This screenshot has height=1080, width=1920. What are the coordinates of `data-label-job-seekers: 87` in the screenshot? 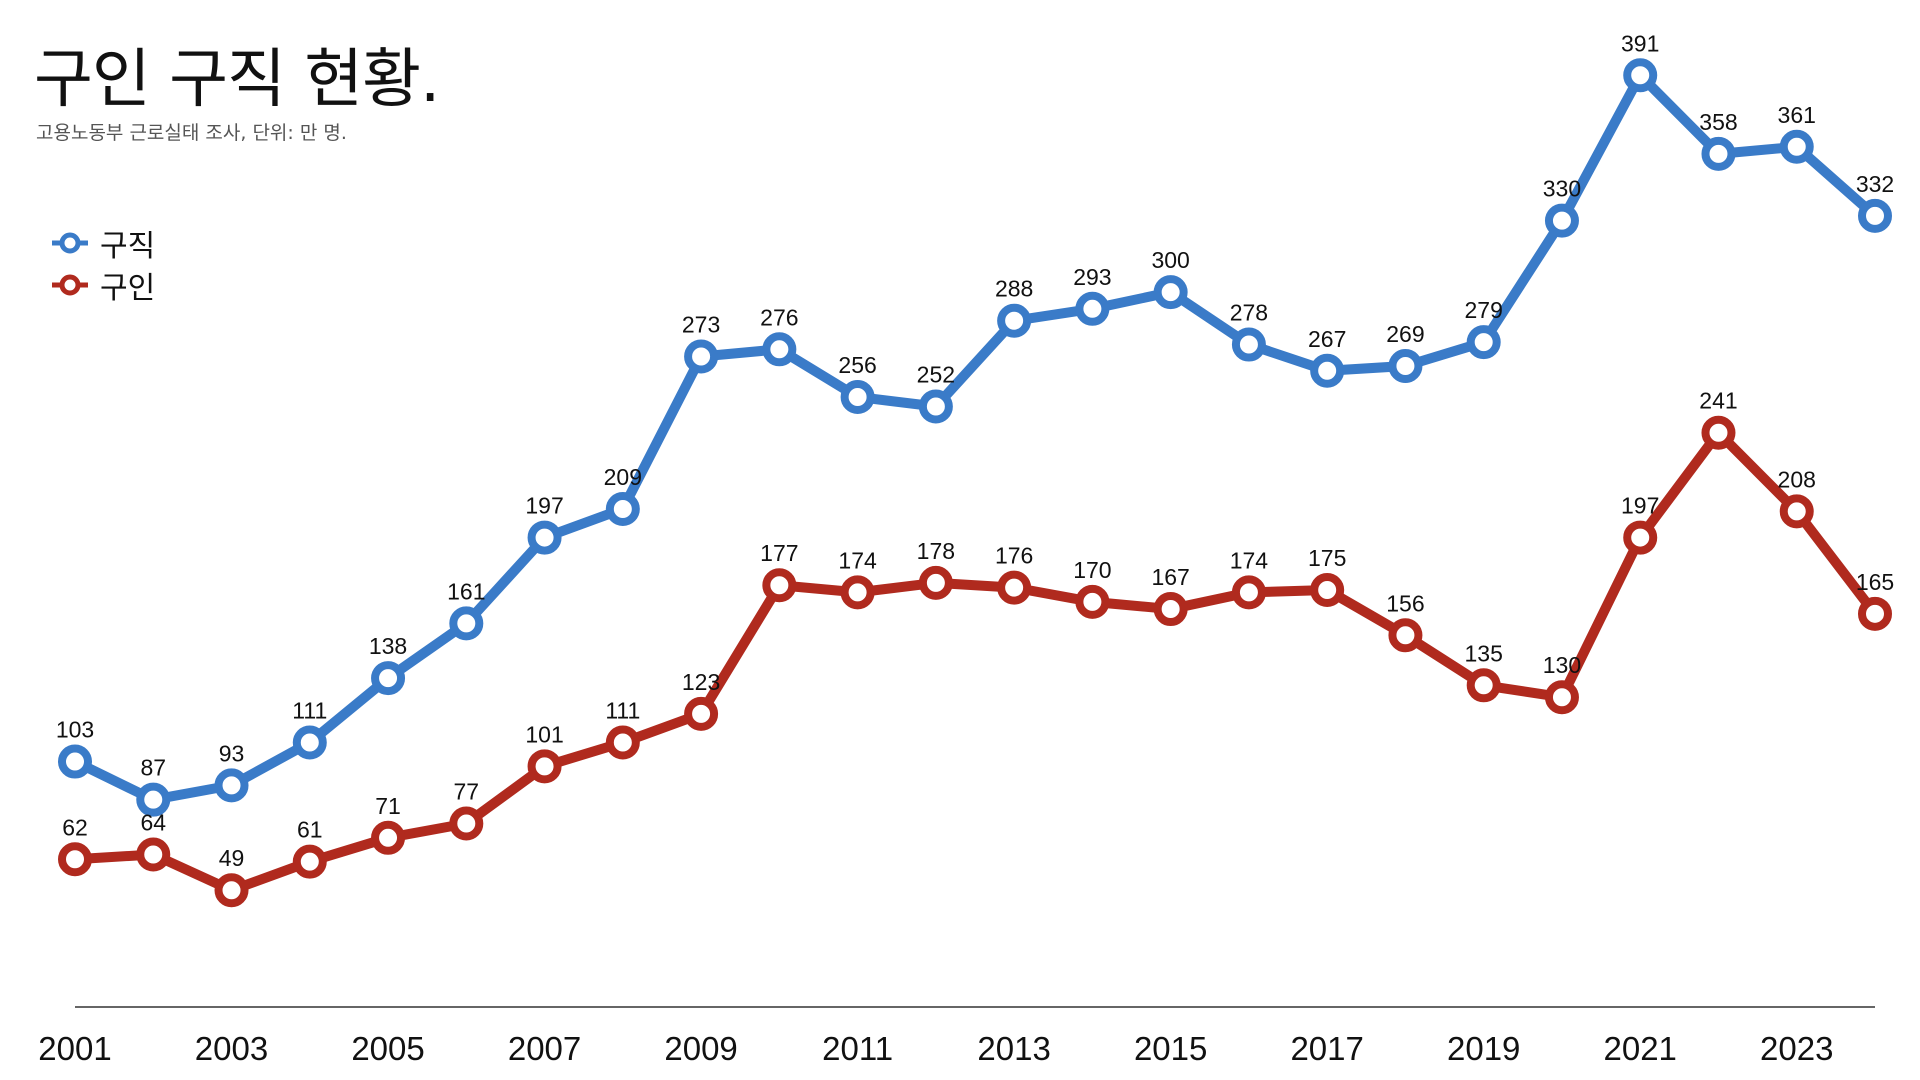 It's located at (153, 768).